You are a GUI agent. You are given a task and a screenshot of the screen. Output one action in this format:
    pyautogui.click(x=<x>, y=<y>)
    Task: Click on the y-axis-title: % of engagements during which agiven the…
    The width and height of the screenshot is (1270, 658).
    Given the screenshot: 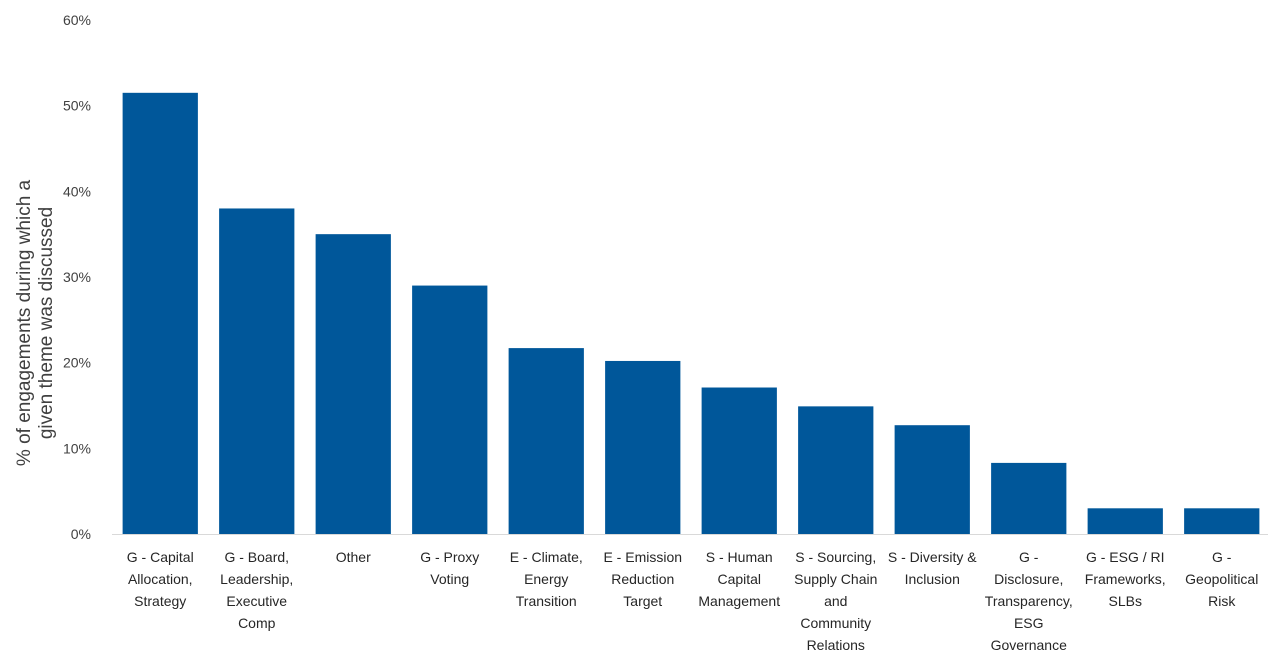 What is the action you would take?
    pyautogui.click(x=35, y=322)
    